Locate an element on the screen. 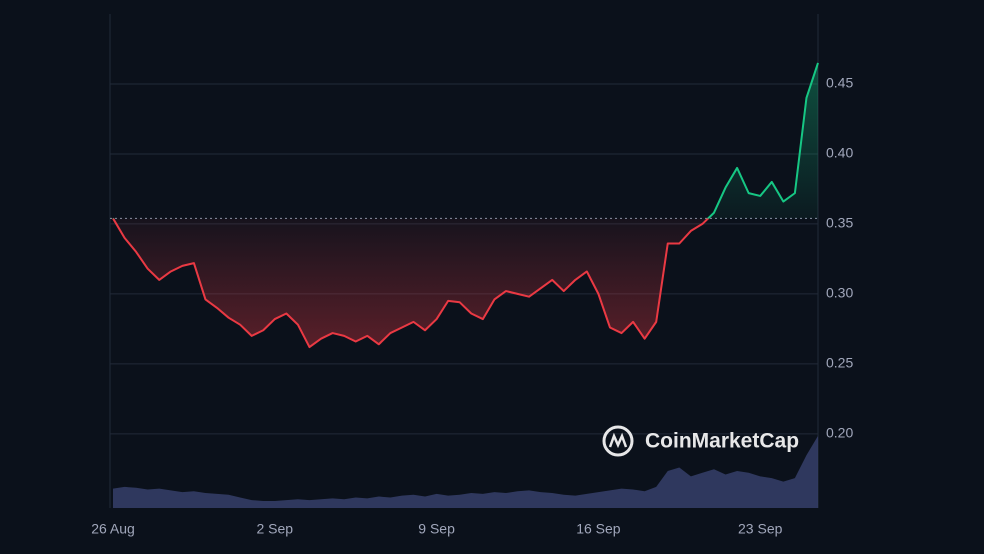  watermark: CoinMarketCap is located at coordinates (700, 441).